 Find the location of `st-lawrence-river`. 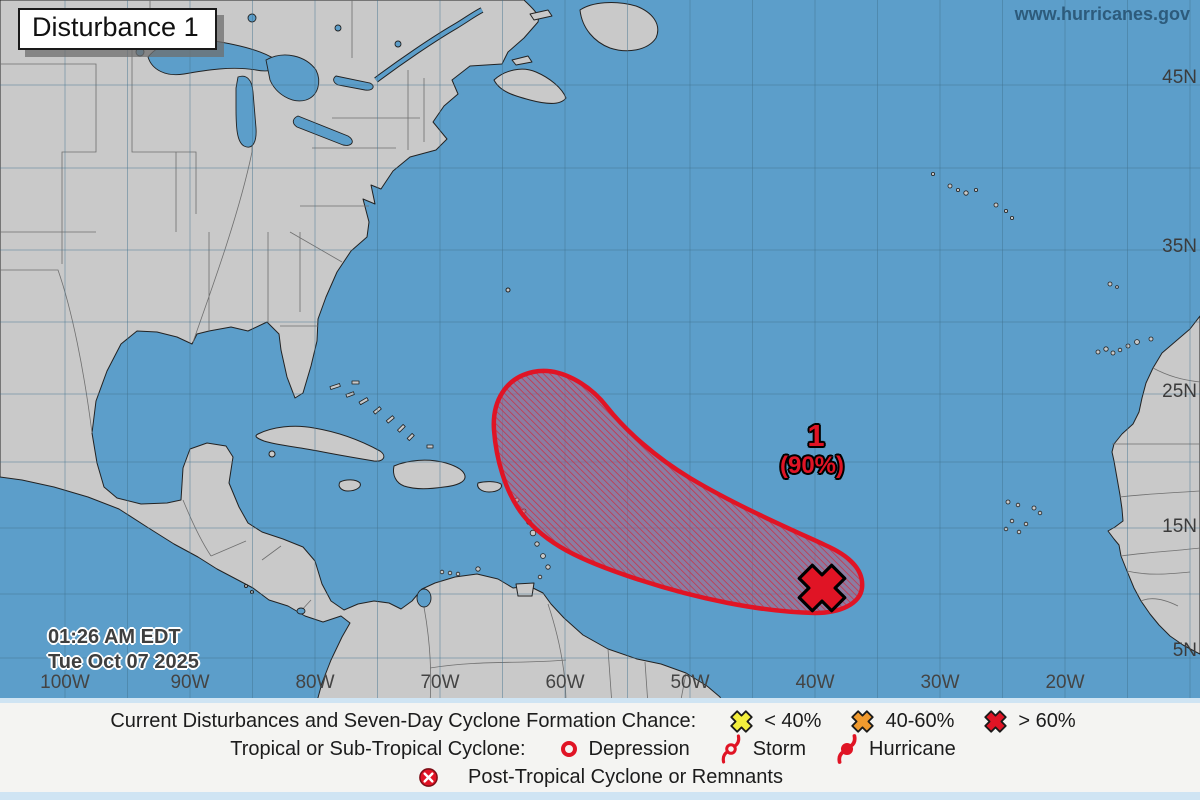

st-lawrence-river is located at coordinates (429, 45).